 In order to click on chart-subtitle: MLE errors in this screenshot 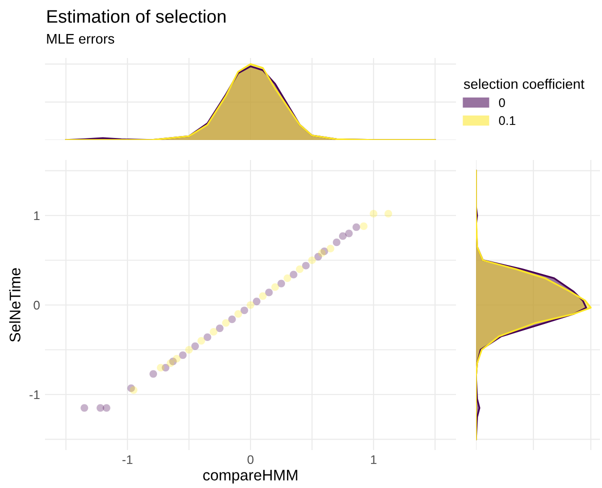, I will do `click(80, 39)`.